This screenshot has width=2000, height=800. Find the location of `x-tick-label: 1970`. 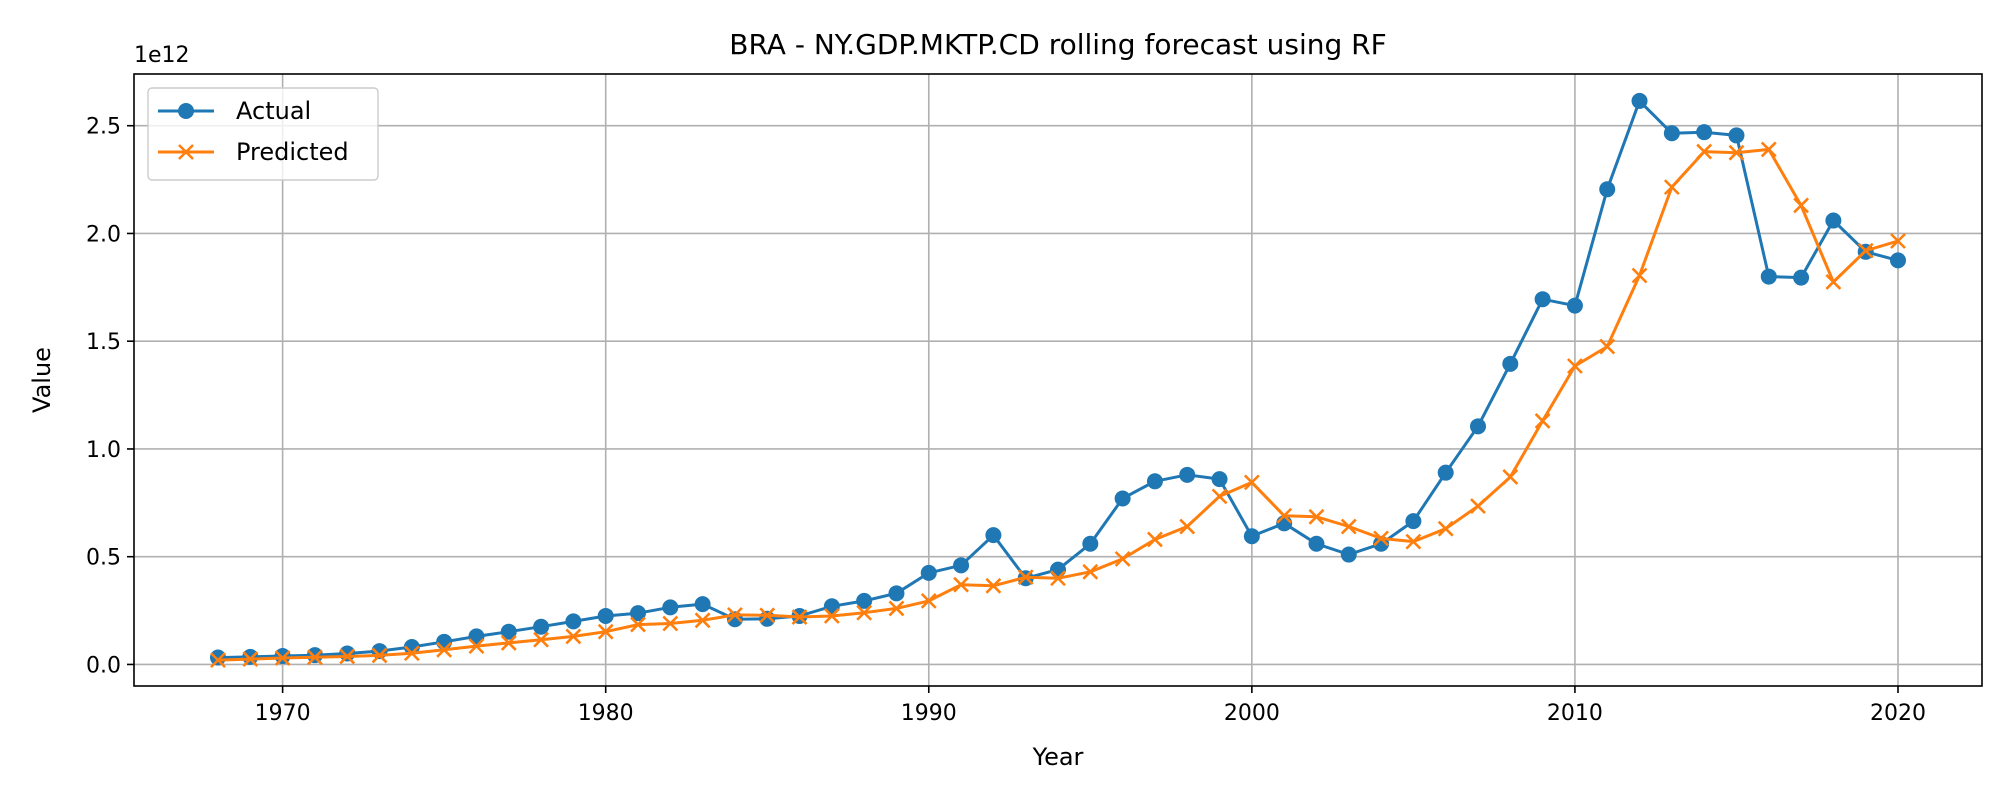

x-tick-label: 1970 is located at coordinates (283, 713).